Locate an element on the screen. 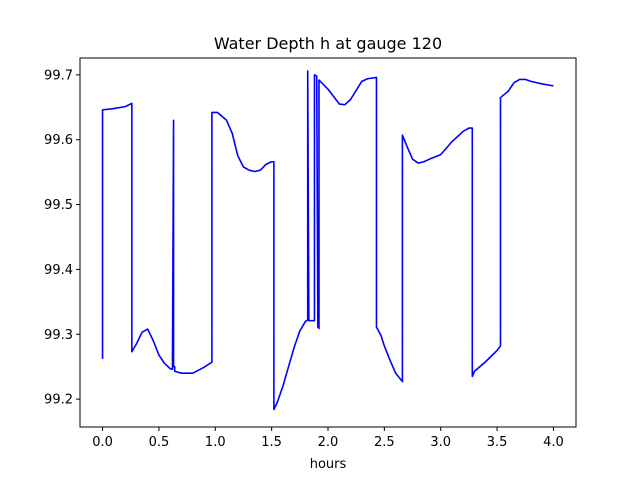 The width and height of the screenshot is (640, 480). x-tick-label: 0.0 is located at coordinates (102, 442).